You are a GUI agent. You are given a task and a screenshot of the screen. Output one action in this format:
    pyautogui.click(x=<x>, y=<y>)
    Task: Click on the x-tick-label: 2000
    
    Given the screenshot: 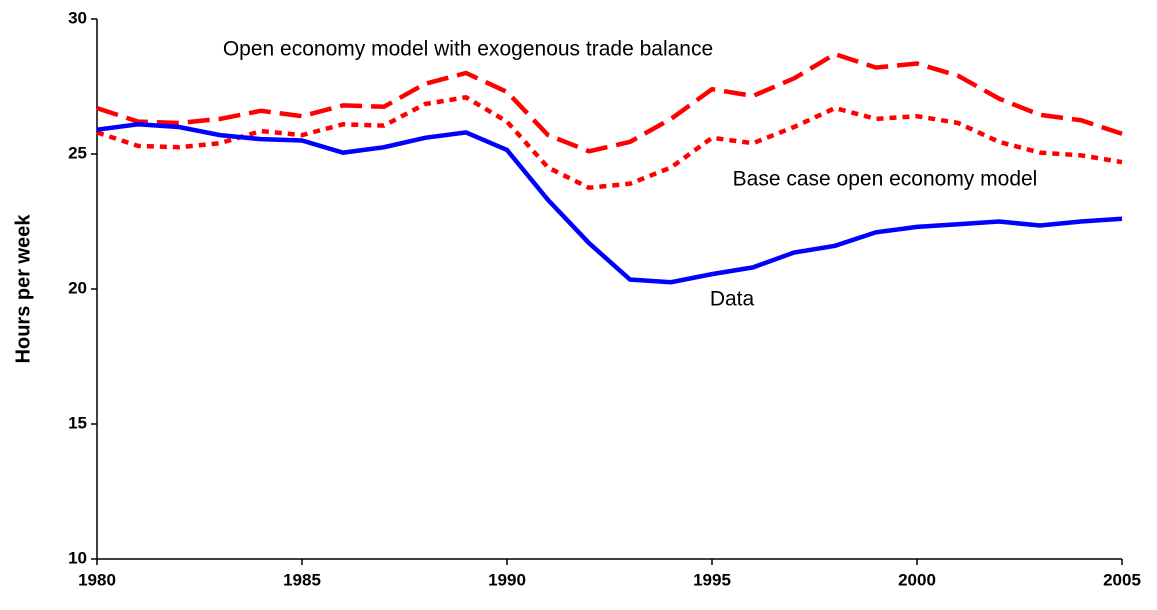 What is the action you would take?
    pyautogui.click(x=917, y=579)
    